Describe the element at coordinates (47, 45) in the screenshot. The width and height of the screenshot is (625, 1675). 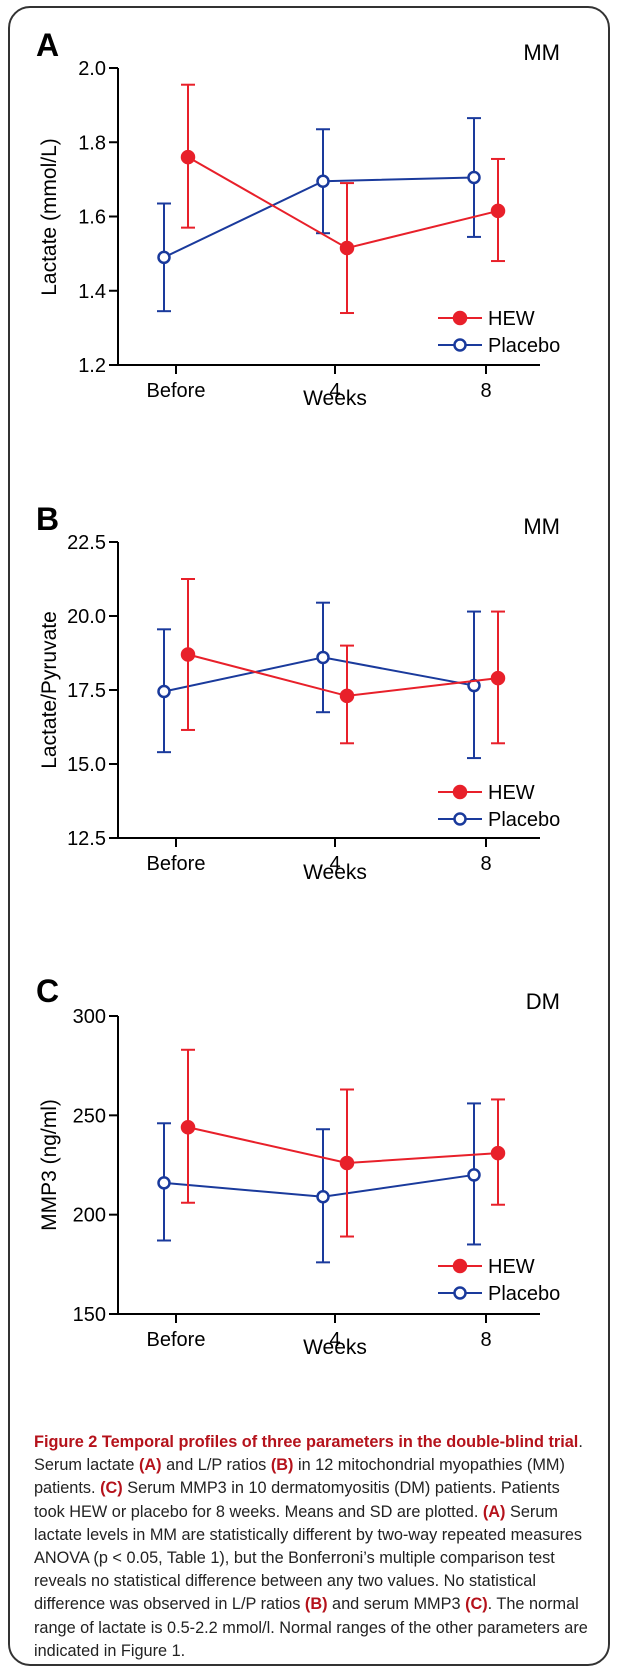
I see `panel-letter: A` at that location.